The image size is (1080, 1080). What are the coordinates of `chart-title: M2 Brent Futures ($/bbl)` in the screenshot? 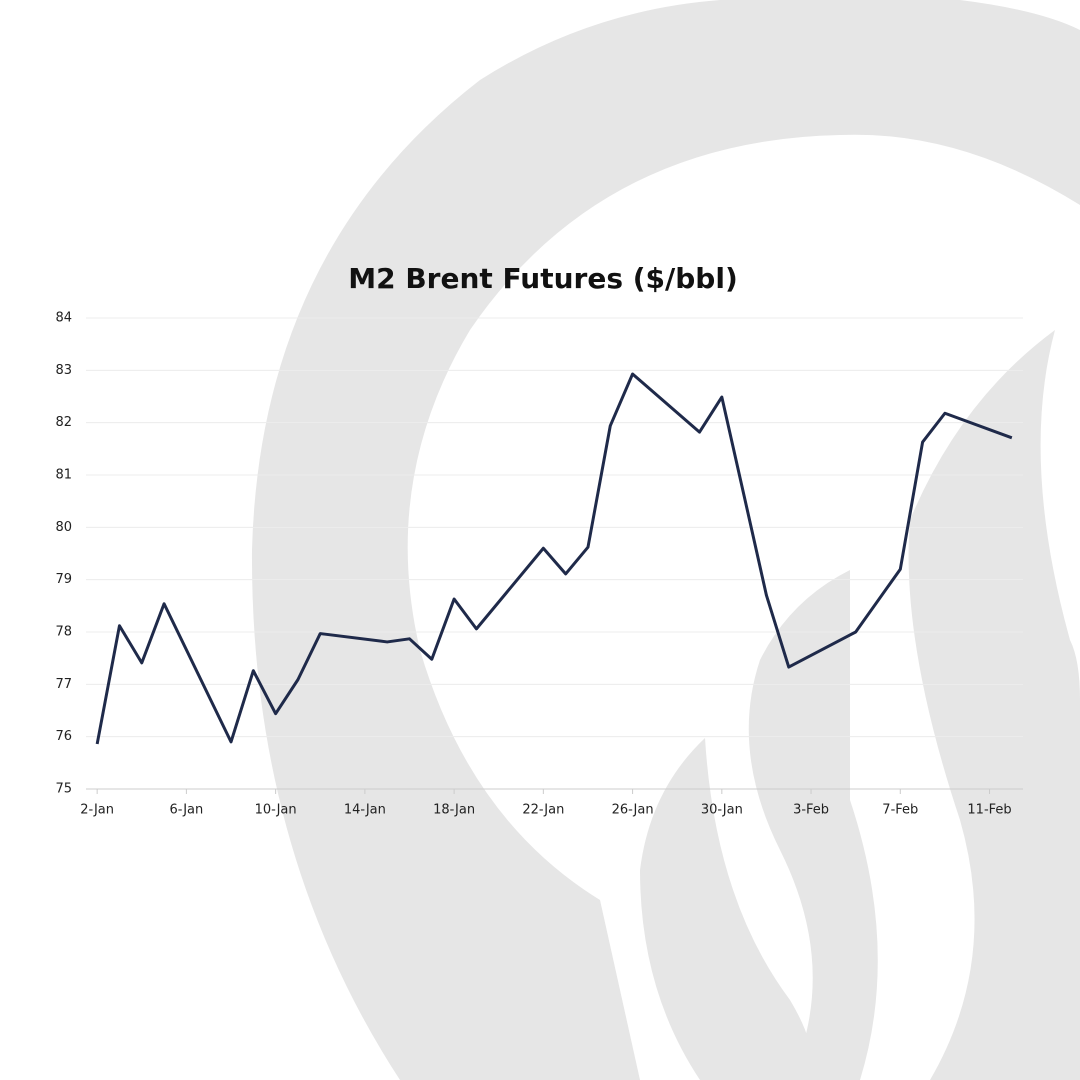 It's located at (542, 278).